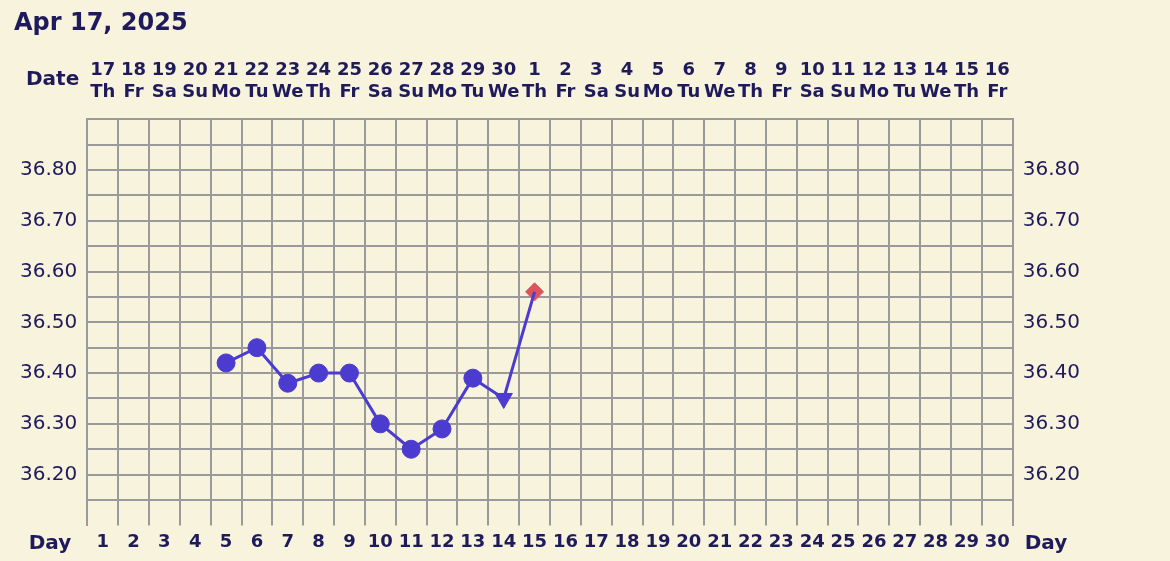  Describe the element at coordinates (627, 80) in the screenshot. I see `x-tick-label: 4 Su` at that location.